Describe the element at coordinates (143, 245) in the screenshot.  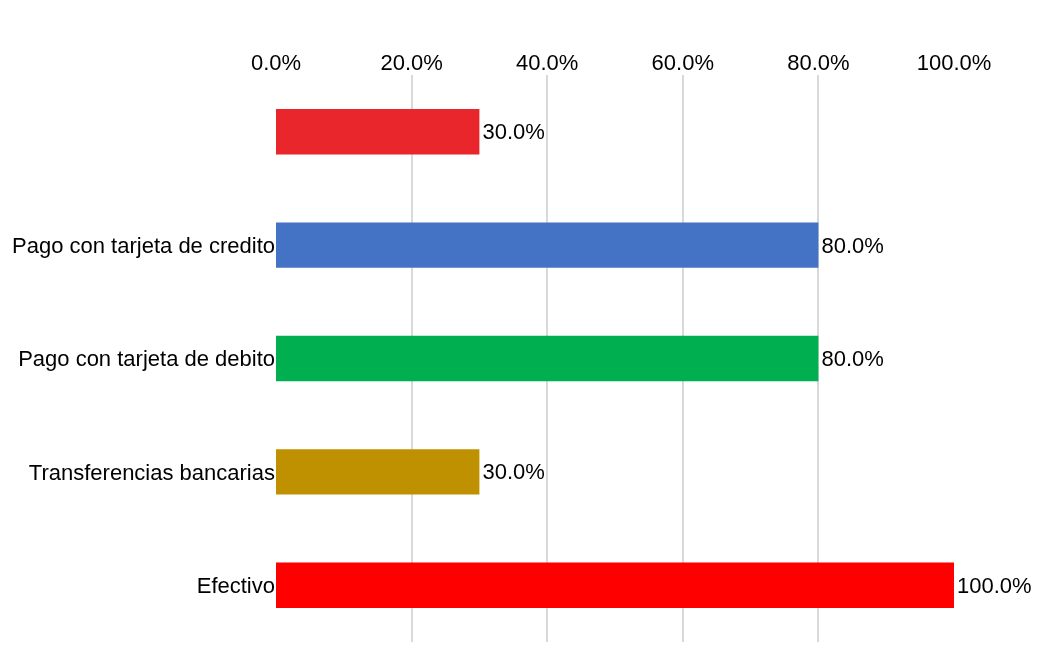
I see `y-tick-label: Pago con tarjeta de credito` at that location.